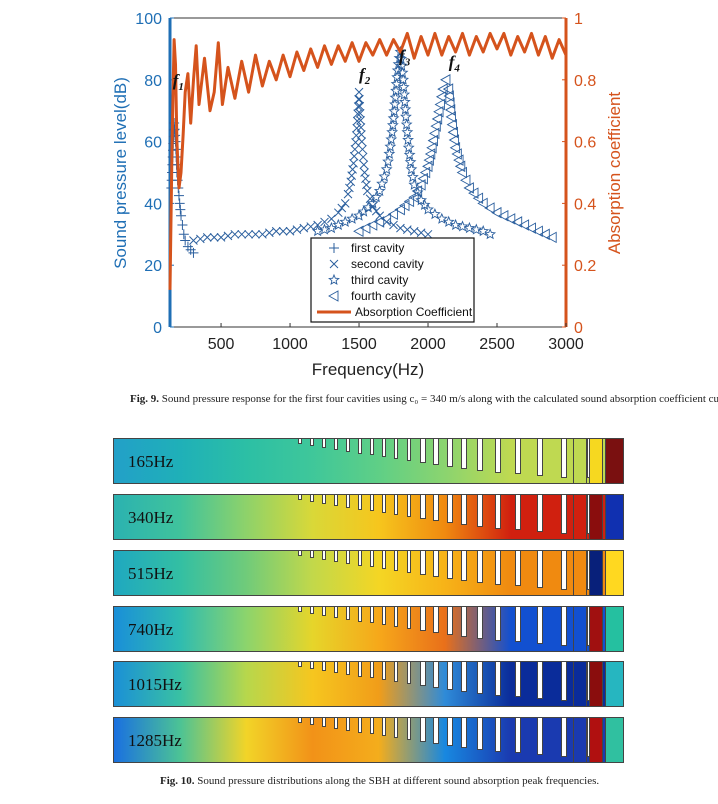  What do you see at coordinates (585, 143) in the screenshot?
I see `right-y-tick-label: 0.6` at bounding box center [585, 143].